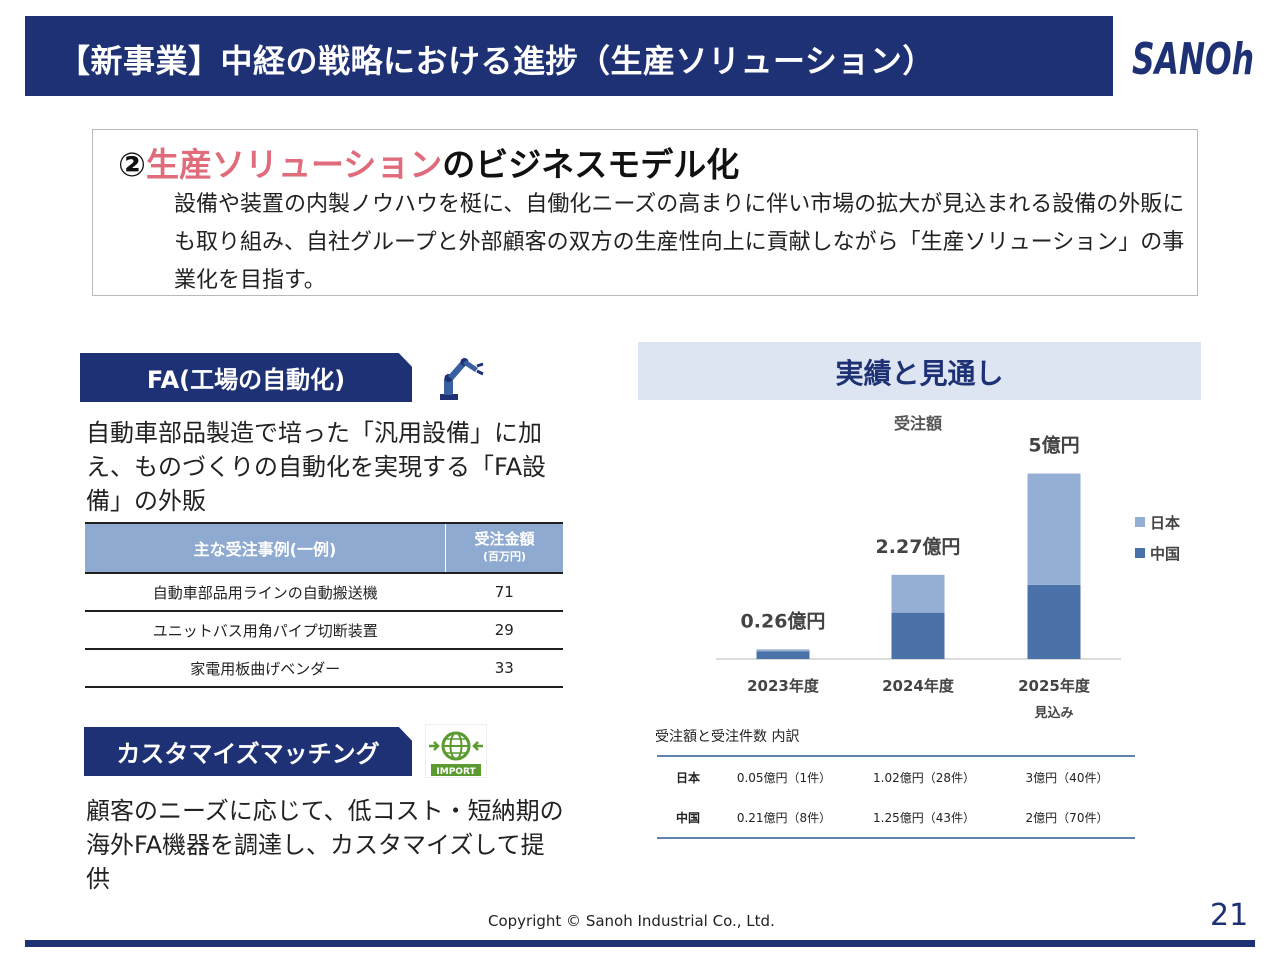 Image resolution: width=1280 pixels, height=960 pixels. I want to click on breakdown-2024: 1.25億円（43件）, so click(924, 818).